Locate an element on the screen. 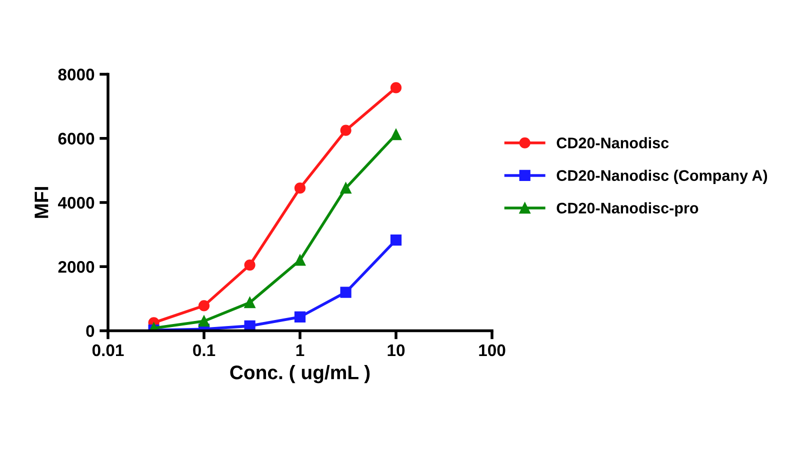 The width and height of the screenshot is (800, 450). y-tick-label: 0 is located at coordinates (90, 331).